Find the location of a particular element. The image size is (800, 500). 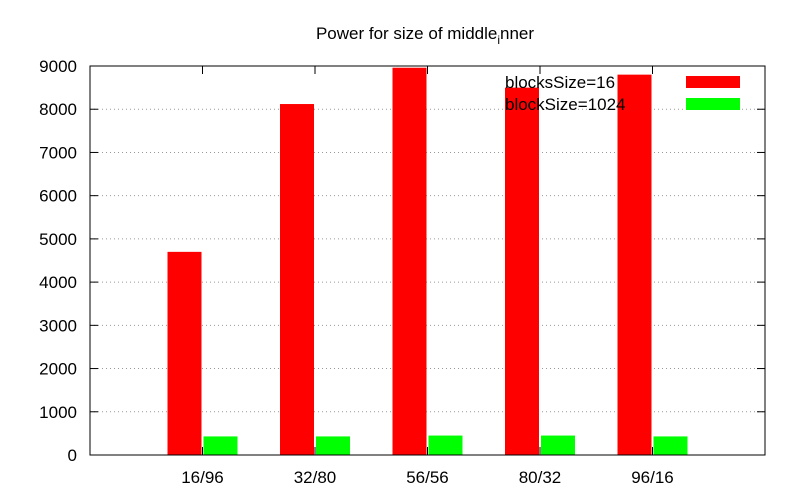

legend-label: blocksSize=16 is located at coordinates (560, 82).